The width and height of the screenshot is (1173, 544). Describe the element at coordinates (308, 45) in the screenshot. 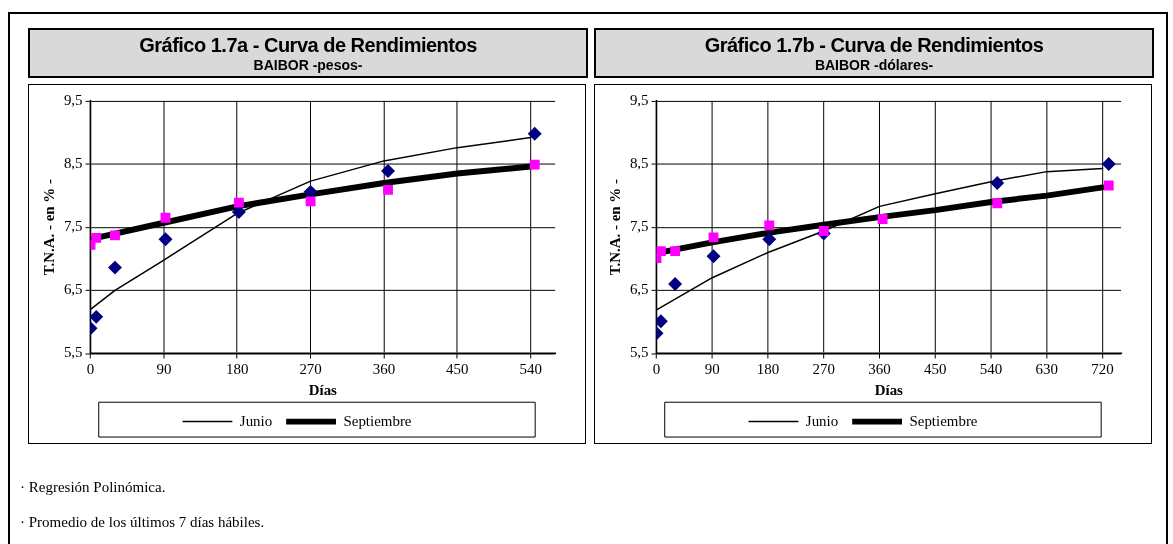

I see `chart-title: Gráfico 1.7a - Curva de Rendimientos` at that location.